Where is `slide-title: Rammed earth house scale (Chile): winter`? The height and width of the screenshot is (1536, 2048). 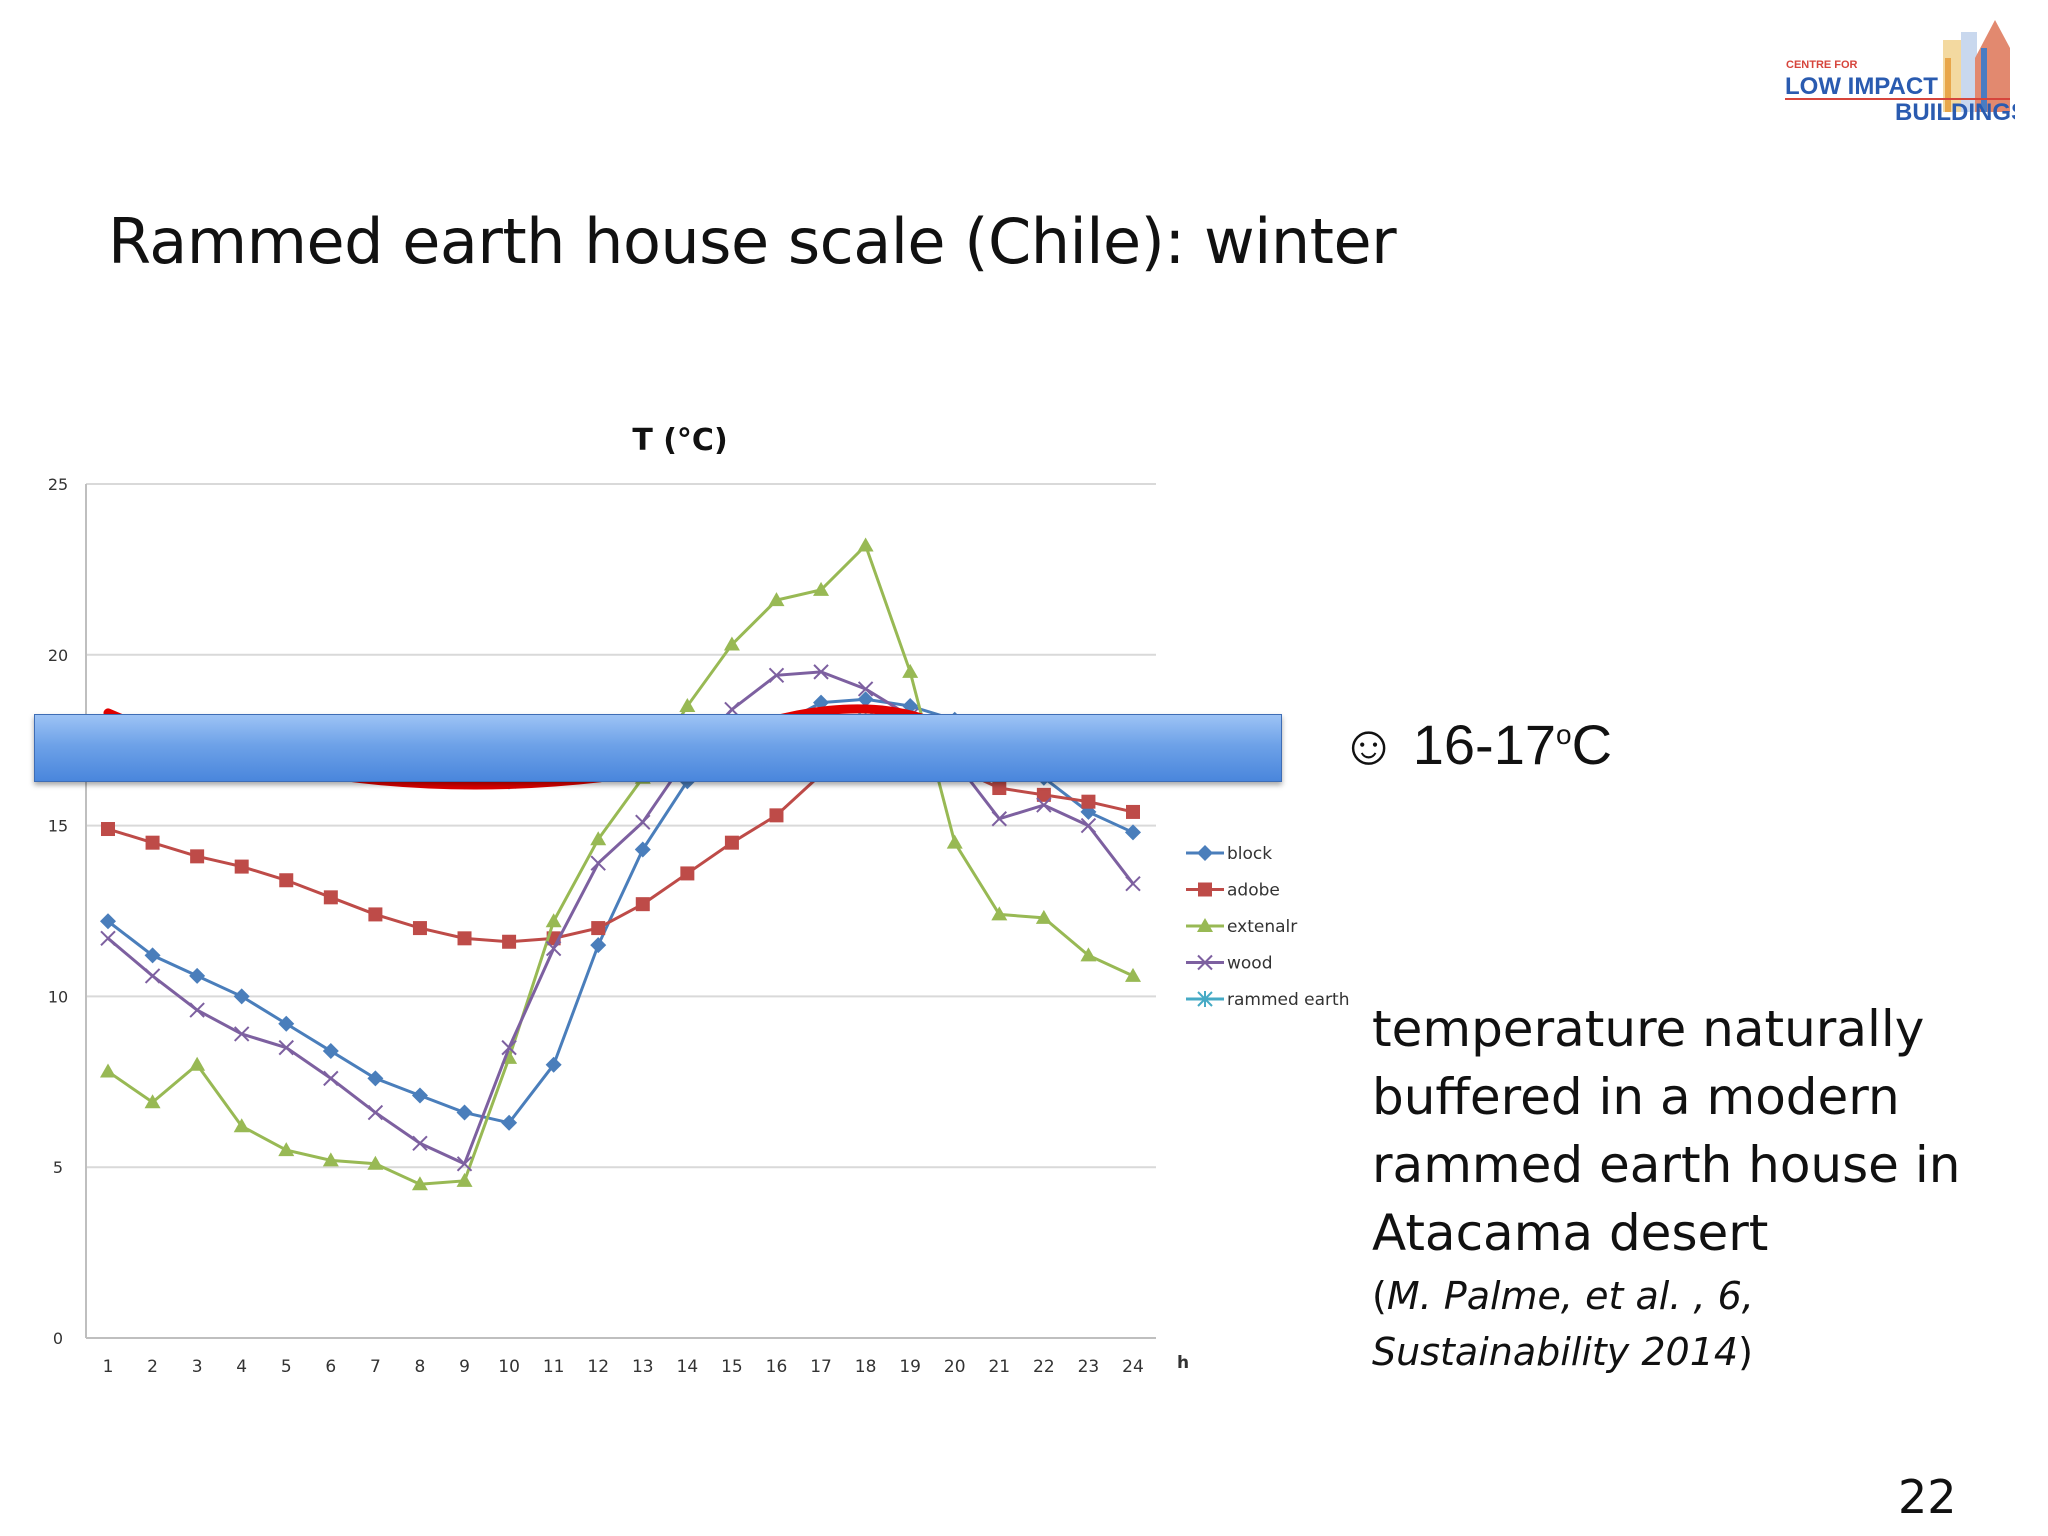
slide-title: Rammed earth house scale (Chile): winter is located at coordinates (752, 241).